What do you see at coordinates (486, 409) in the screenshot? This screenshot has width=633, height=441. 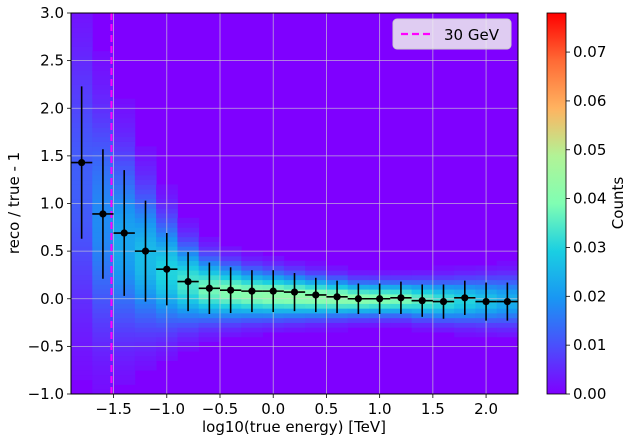 I see `x-tick-label: 2.0` at bounding box center [486, 409].